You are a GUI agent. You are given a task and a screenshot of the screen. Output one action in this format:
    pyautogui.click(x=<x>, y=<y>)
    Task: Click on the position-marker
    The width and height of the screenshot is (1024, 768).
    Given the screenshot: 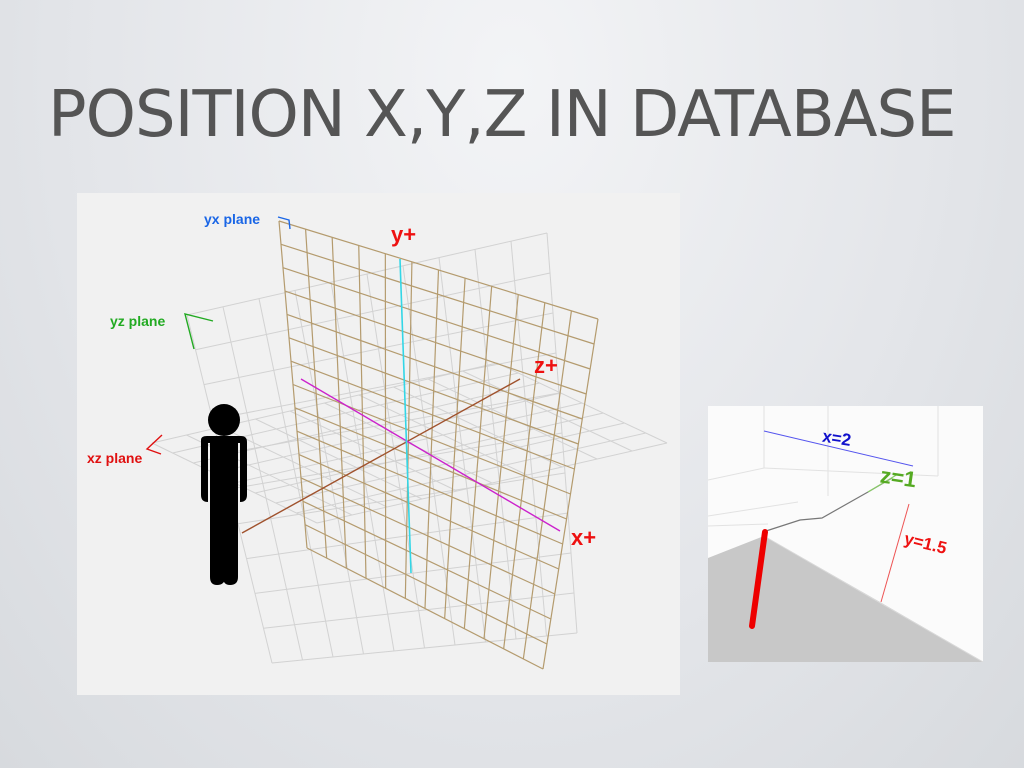 What is the action you would take?
    pyautogui.click(x=758, y=579)
    